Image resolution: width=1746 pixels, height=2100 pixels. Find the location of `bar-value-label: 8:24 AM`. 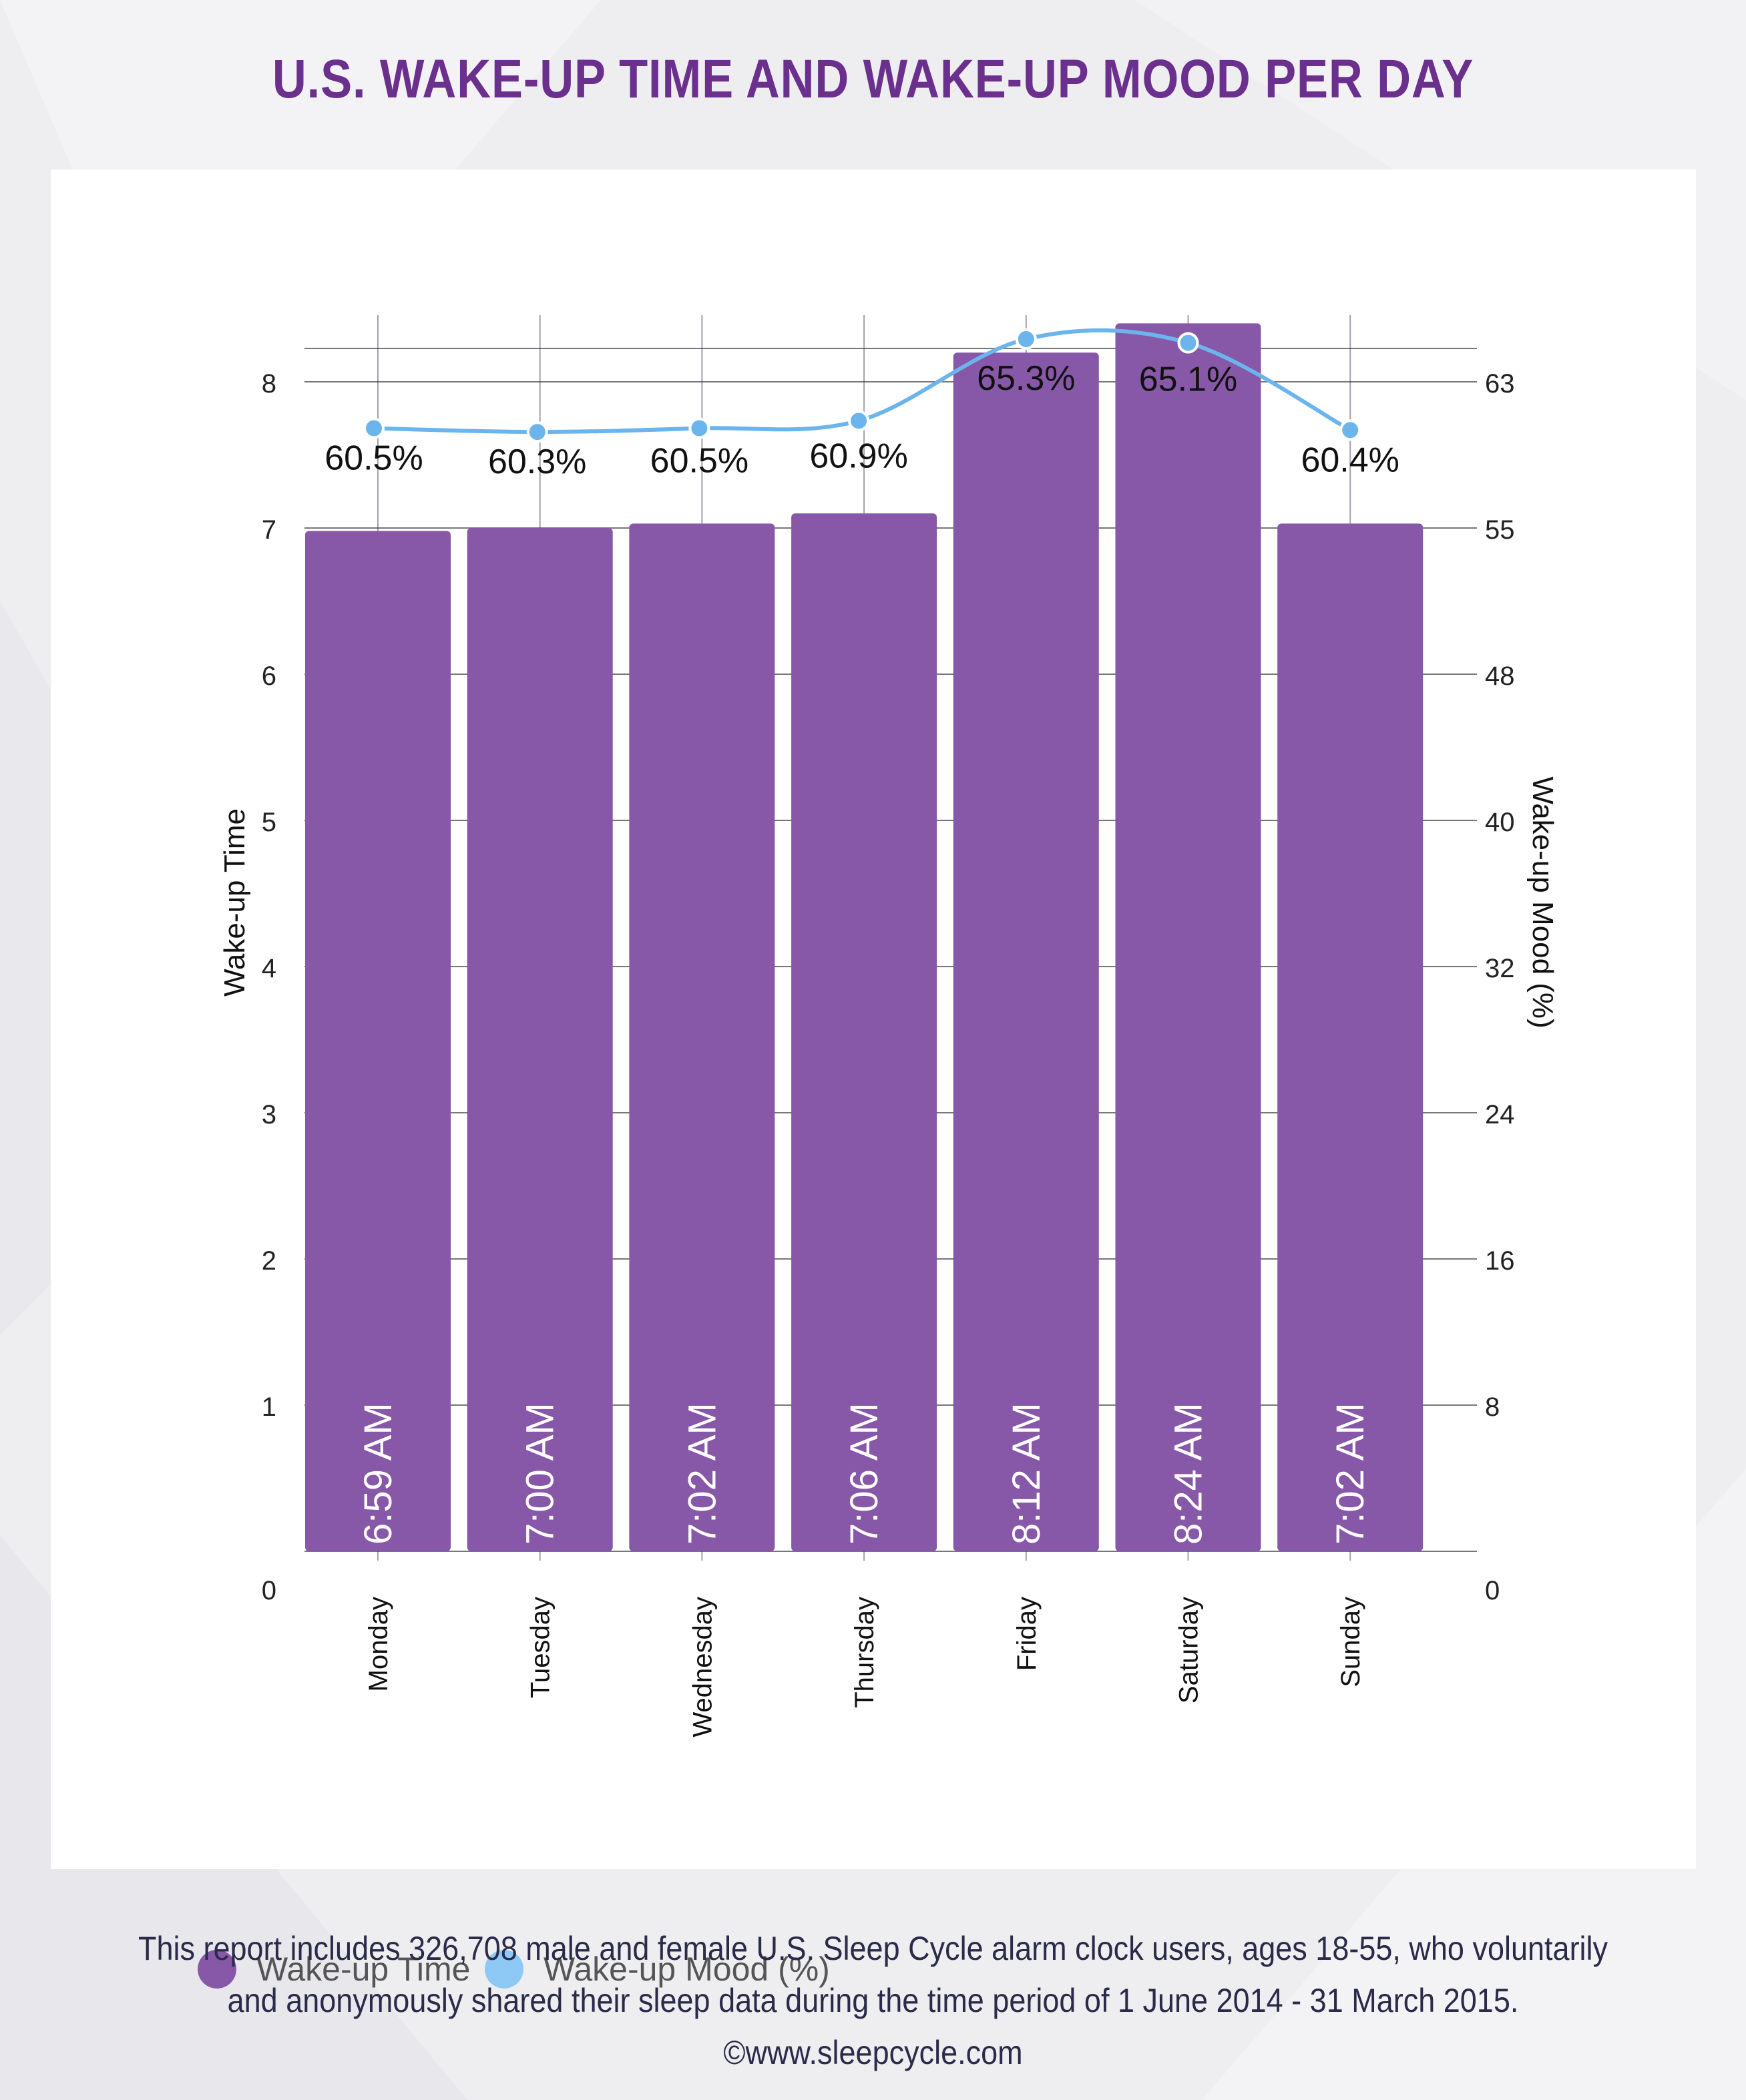

bar-value-label: 8:24 AM is located at coordinates (1189, 1473).